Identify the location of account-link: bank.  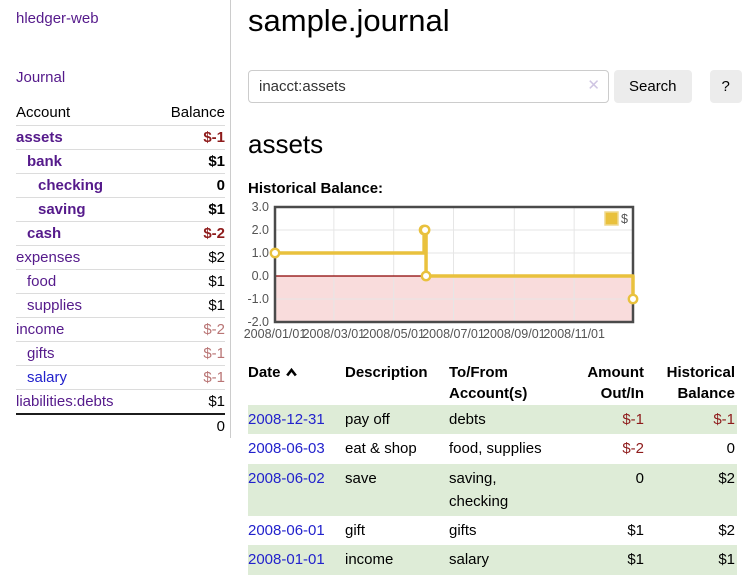
(45, 161).